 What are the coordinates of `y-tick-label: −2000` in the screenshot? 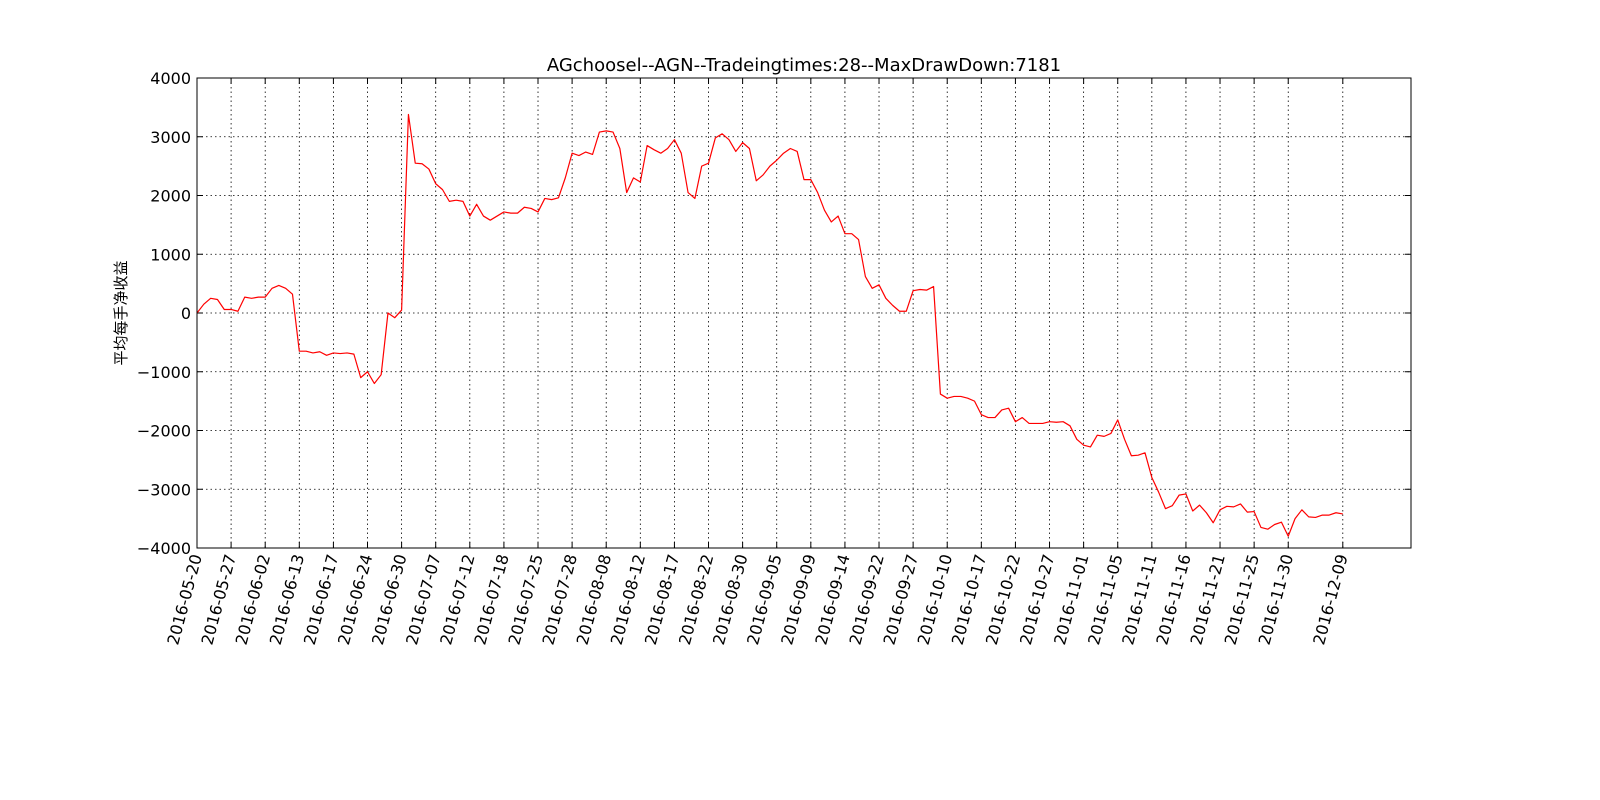 It's located at (164, 431).